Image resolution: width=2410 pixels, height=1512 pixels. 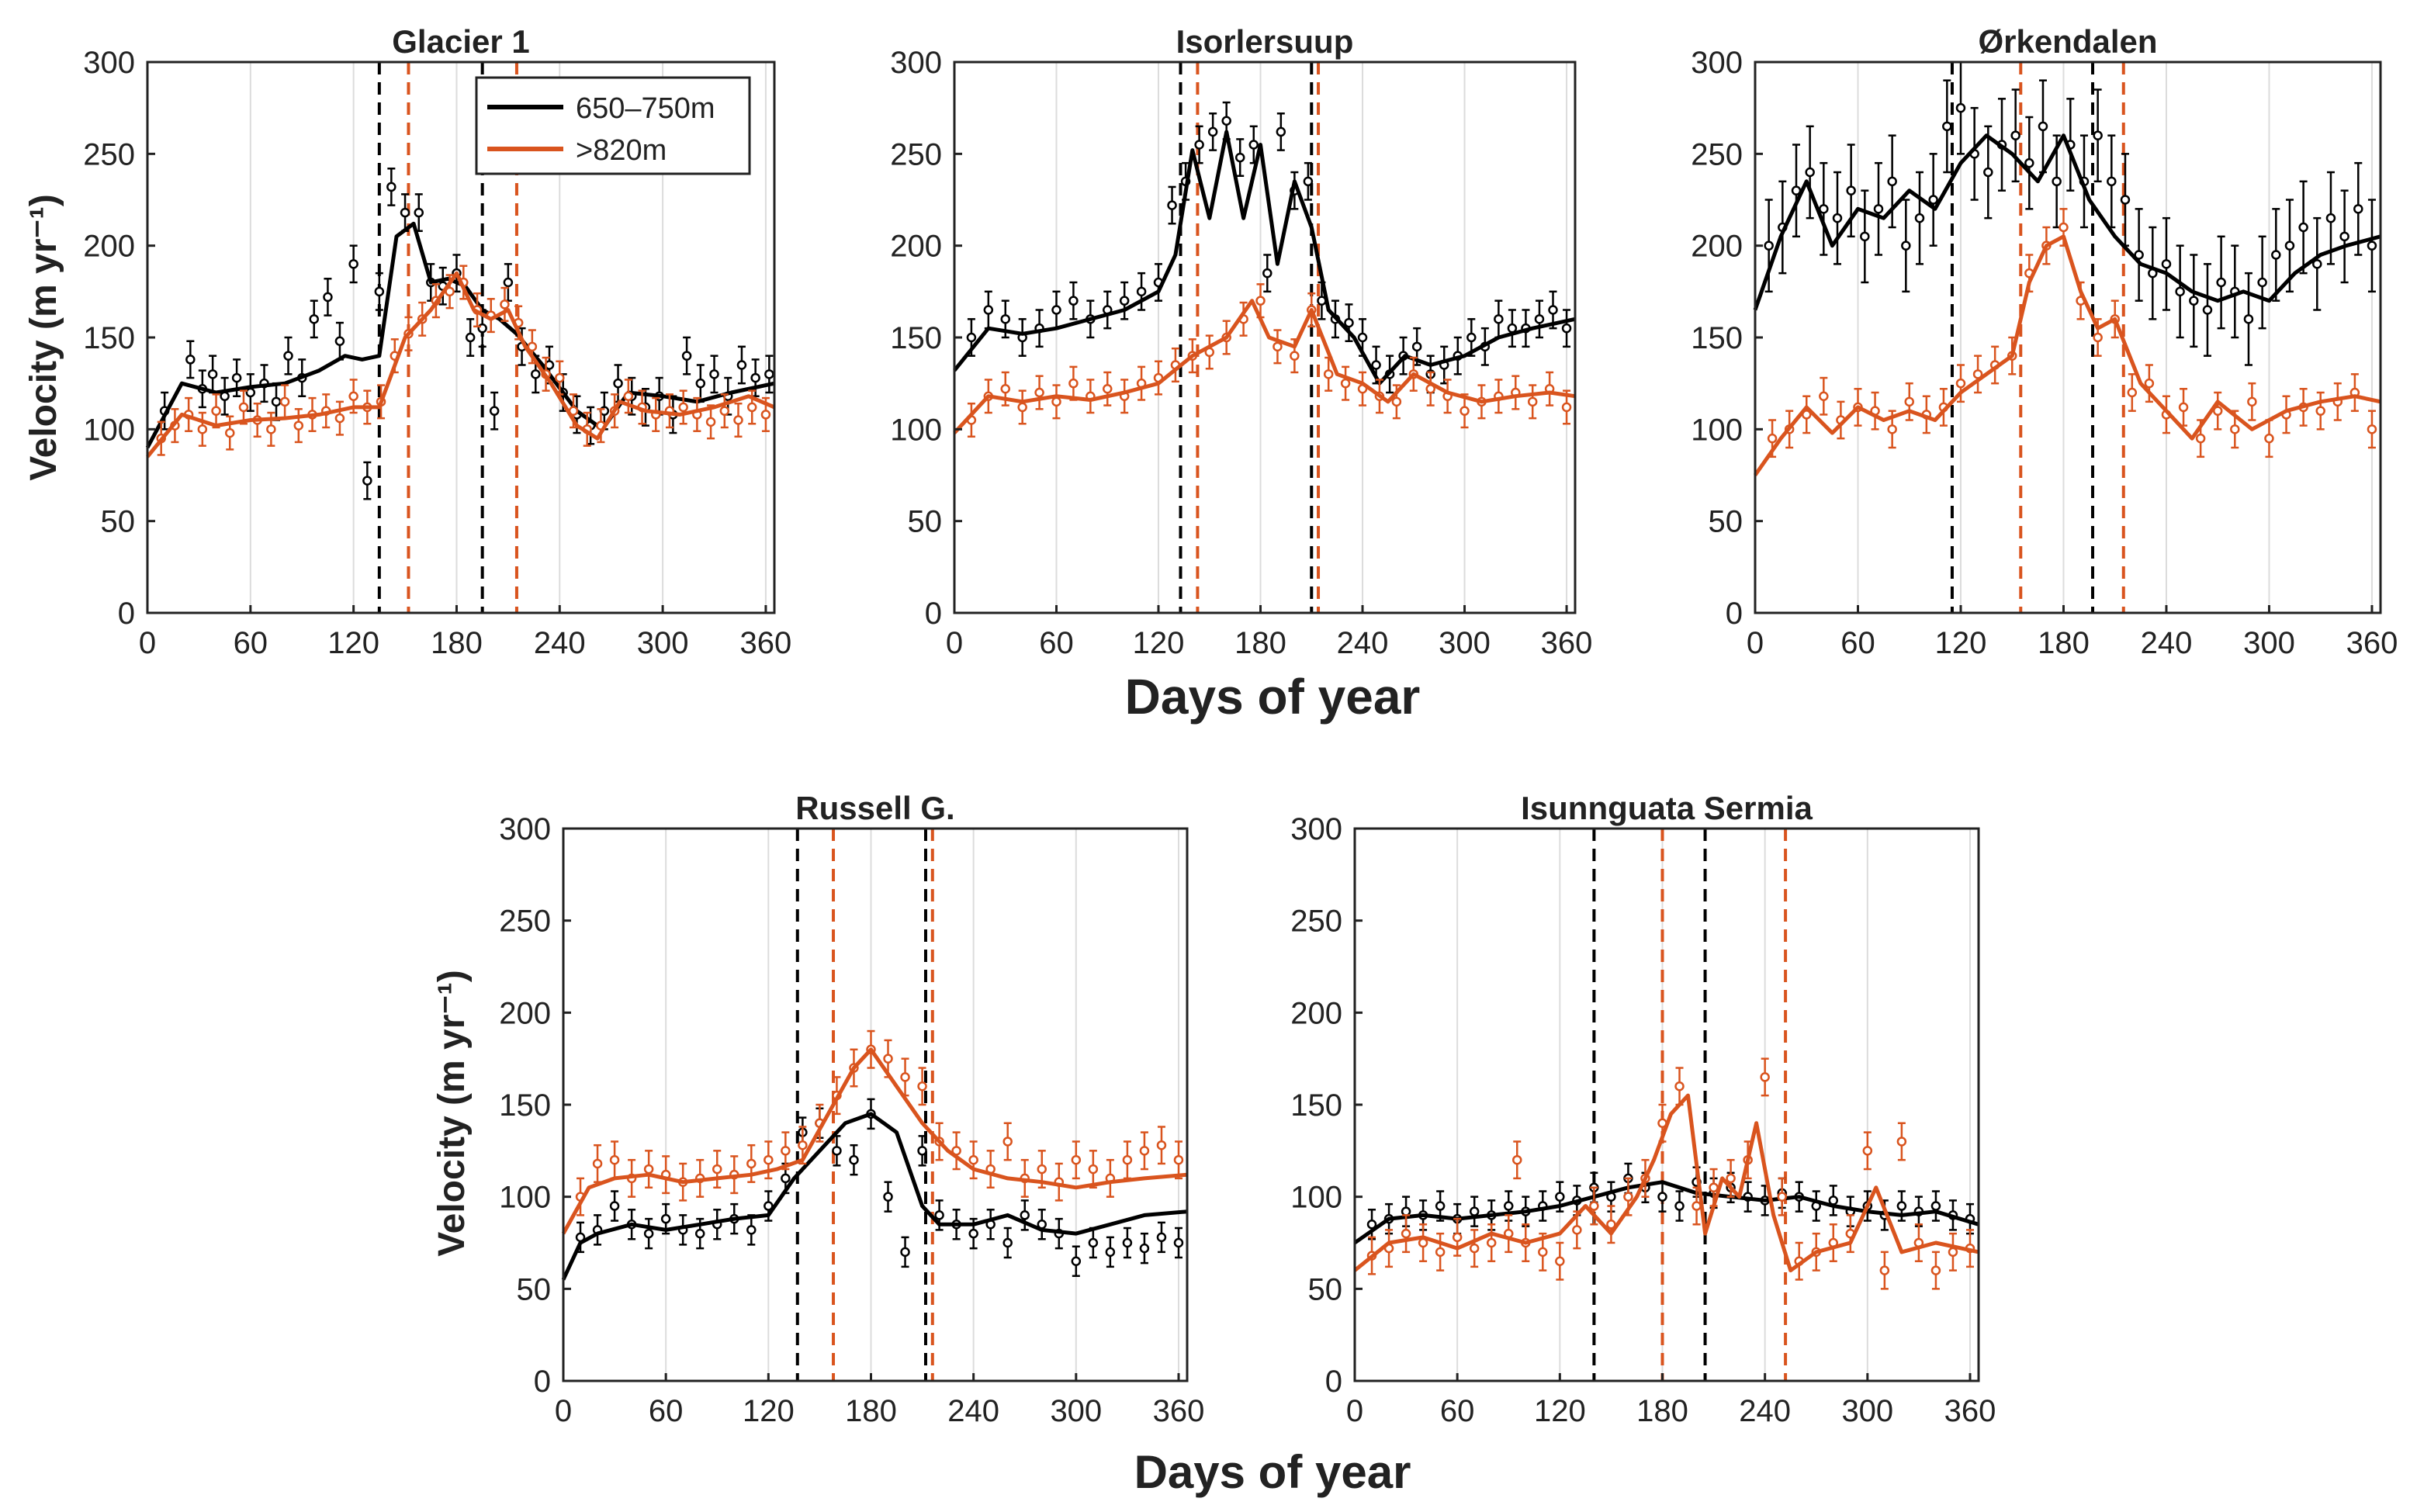 I want to click on panel-3-series-1-line, so click(x=875, y=1141).